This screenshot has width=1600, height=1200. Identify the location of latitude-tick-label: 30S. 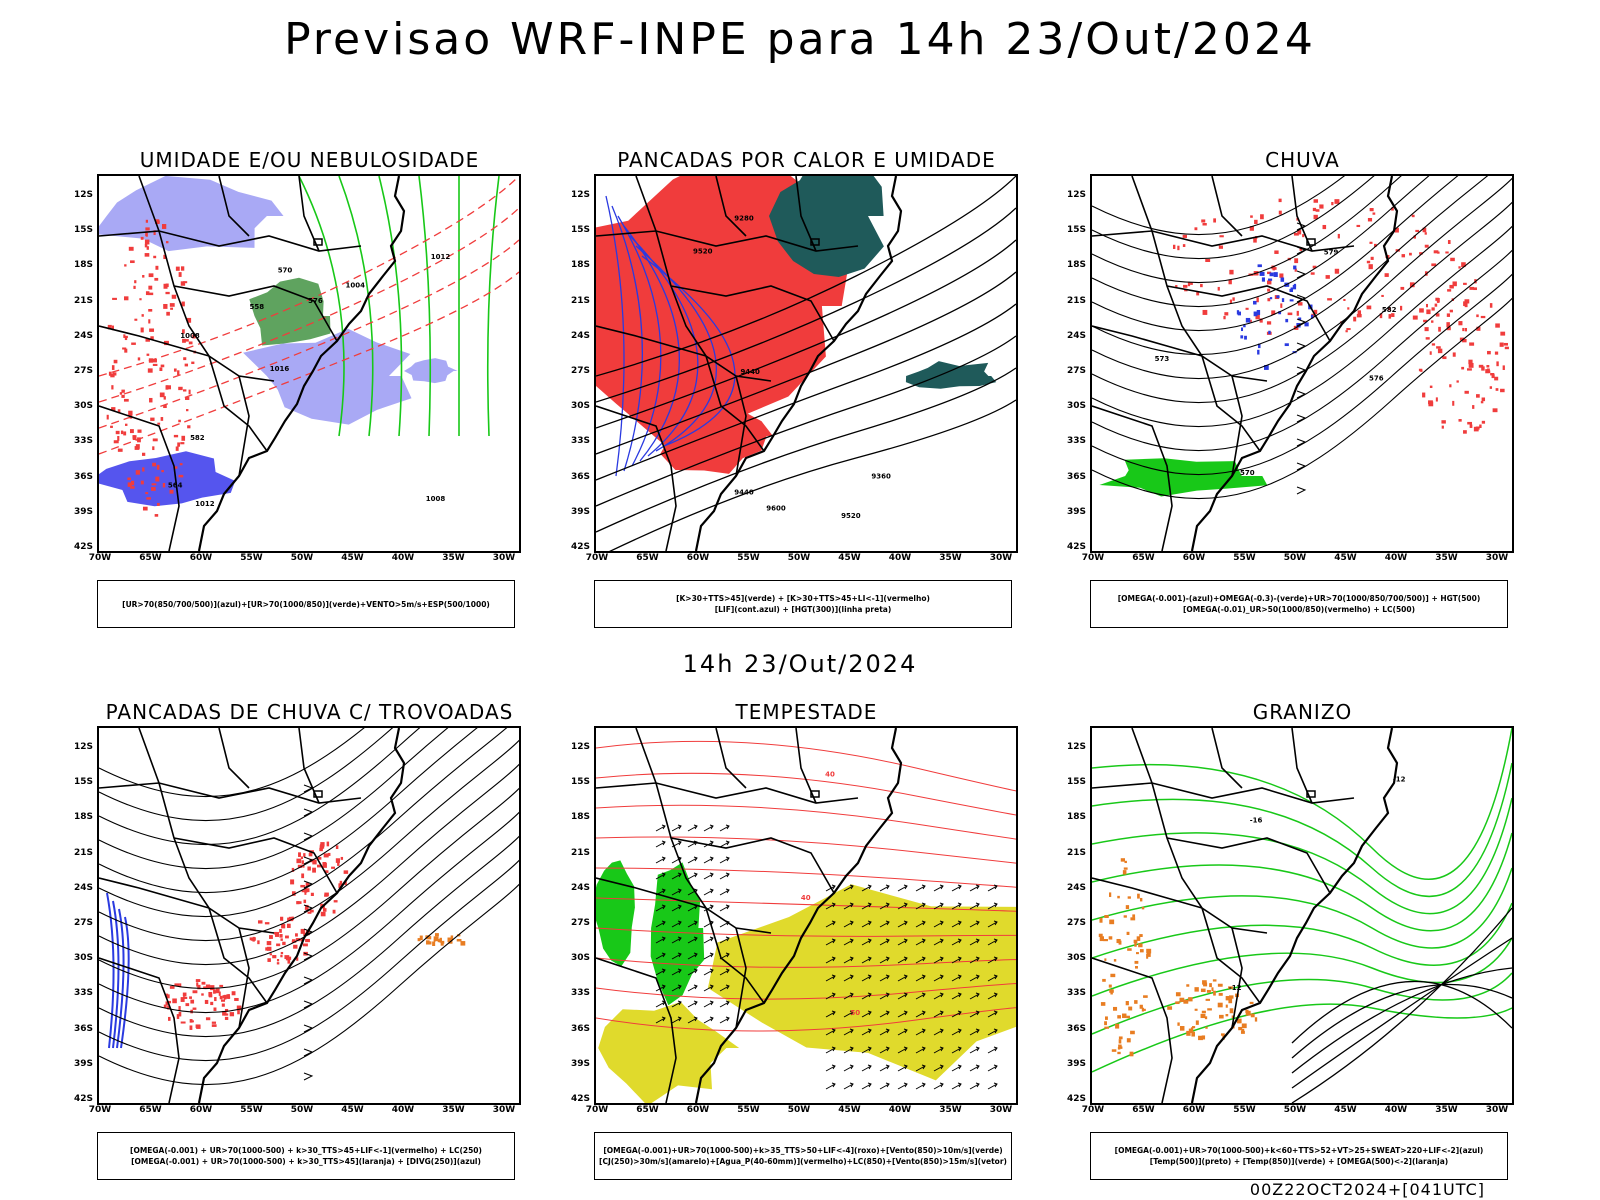
(580, 958).